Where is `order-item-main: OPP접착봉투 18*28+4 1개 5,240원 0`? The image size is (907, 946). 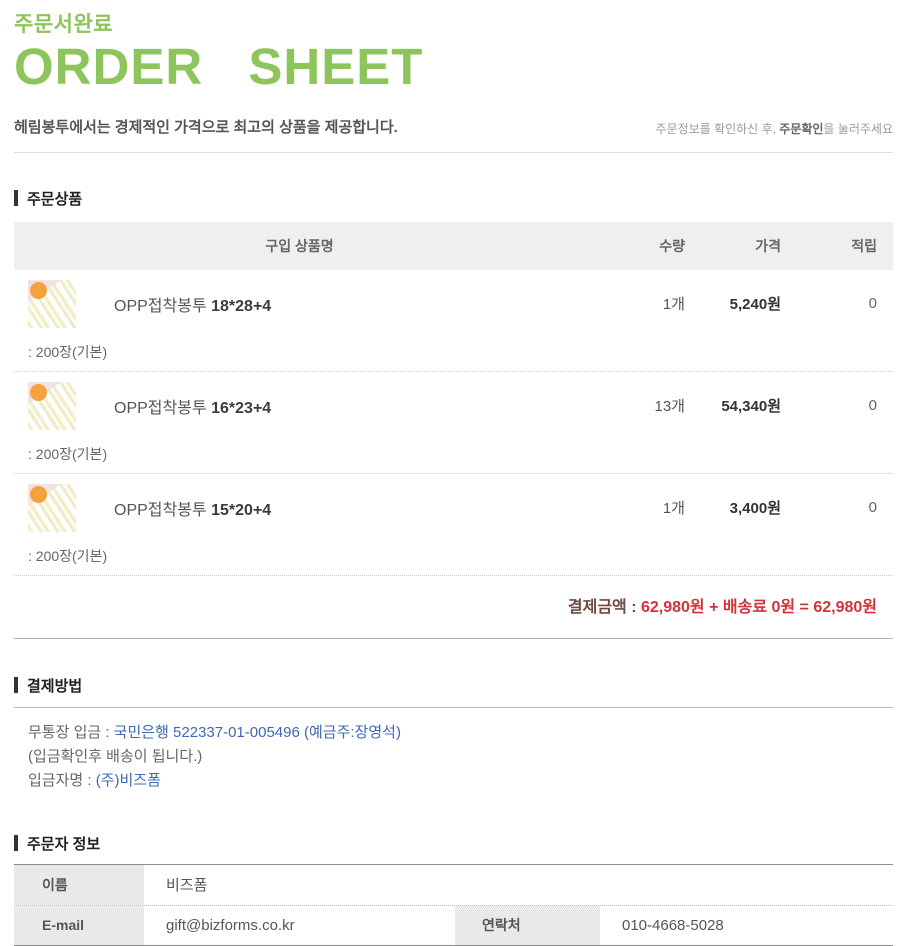 order-item-main: OPP접착봉투 18*28+4 1개 5,240원 0 is located at coordinates (445, 303).